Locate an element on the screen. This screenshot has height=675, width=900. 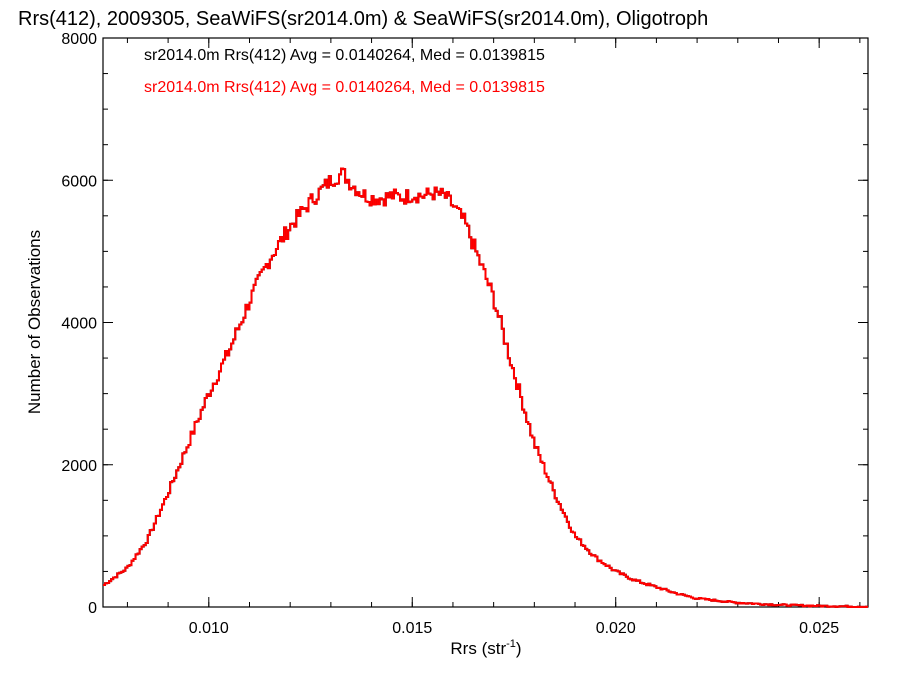
x-axis-label-suffix: ) is located at coordinates (519, 648).